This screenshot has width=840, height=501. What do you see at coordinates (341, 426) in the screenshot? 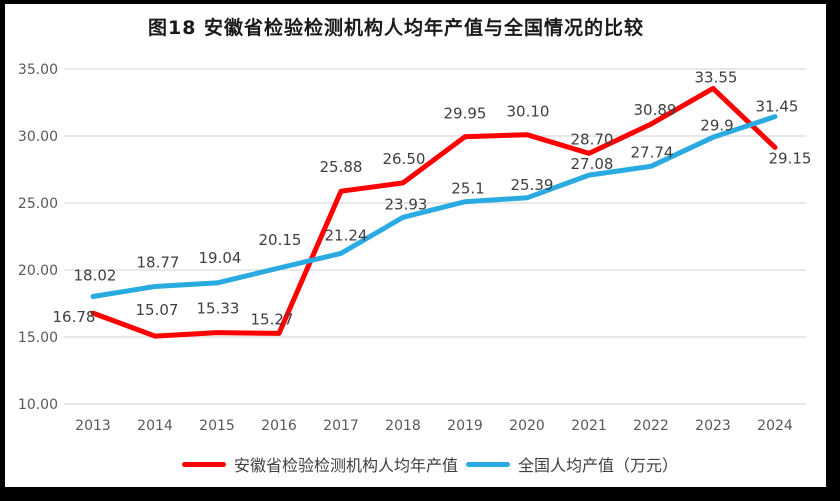
I see `x-tick-label: 2017` at bounding box center [341, 426].